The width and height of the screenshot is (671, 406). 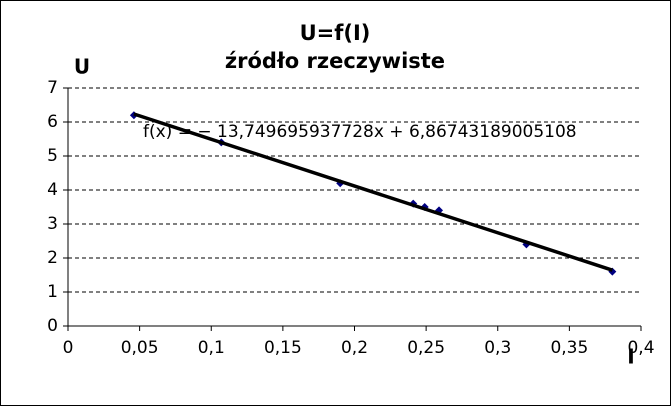 I want to click on x-axis-label: I, so click(x=630, y=357).